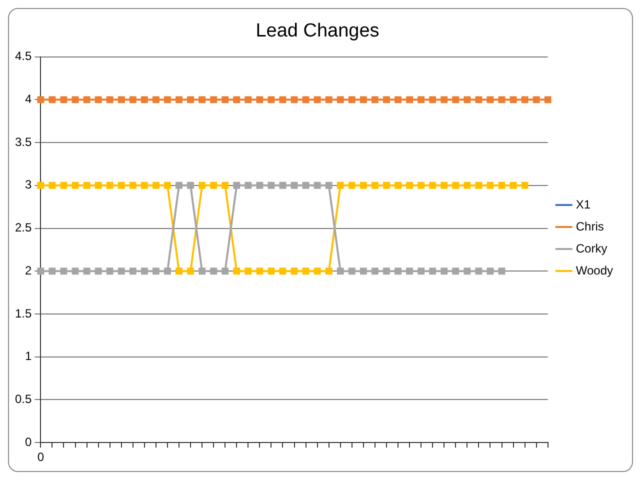 This screenshot has width=641, height=480. I want to click on y-tick-label: 0, so click(28, 441).